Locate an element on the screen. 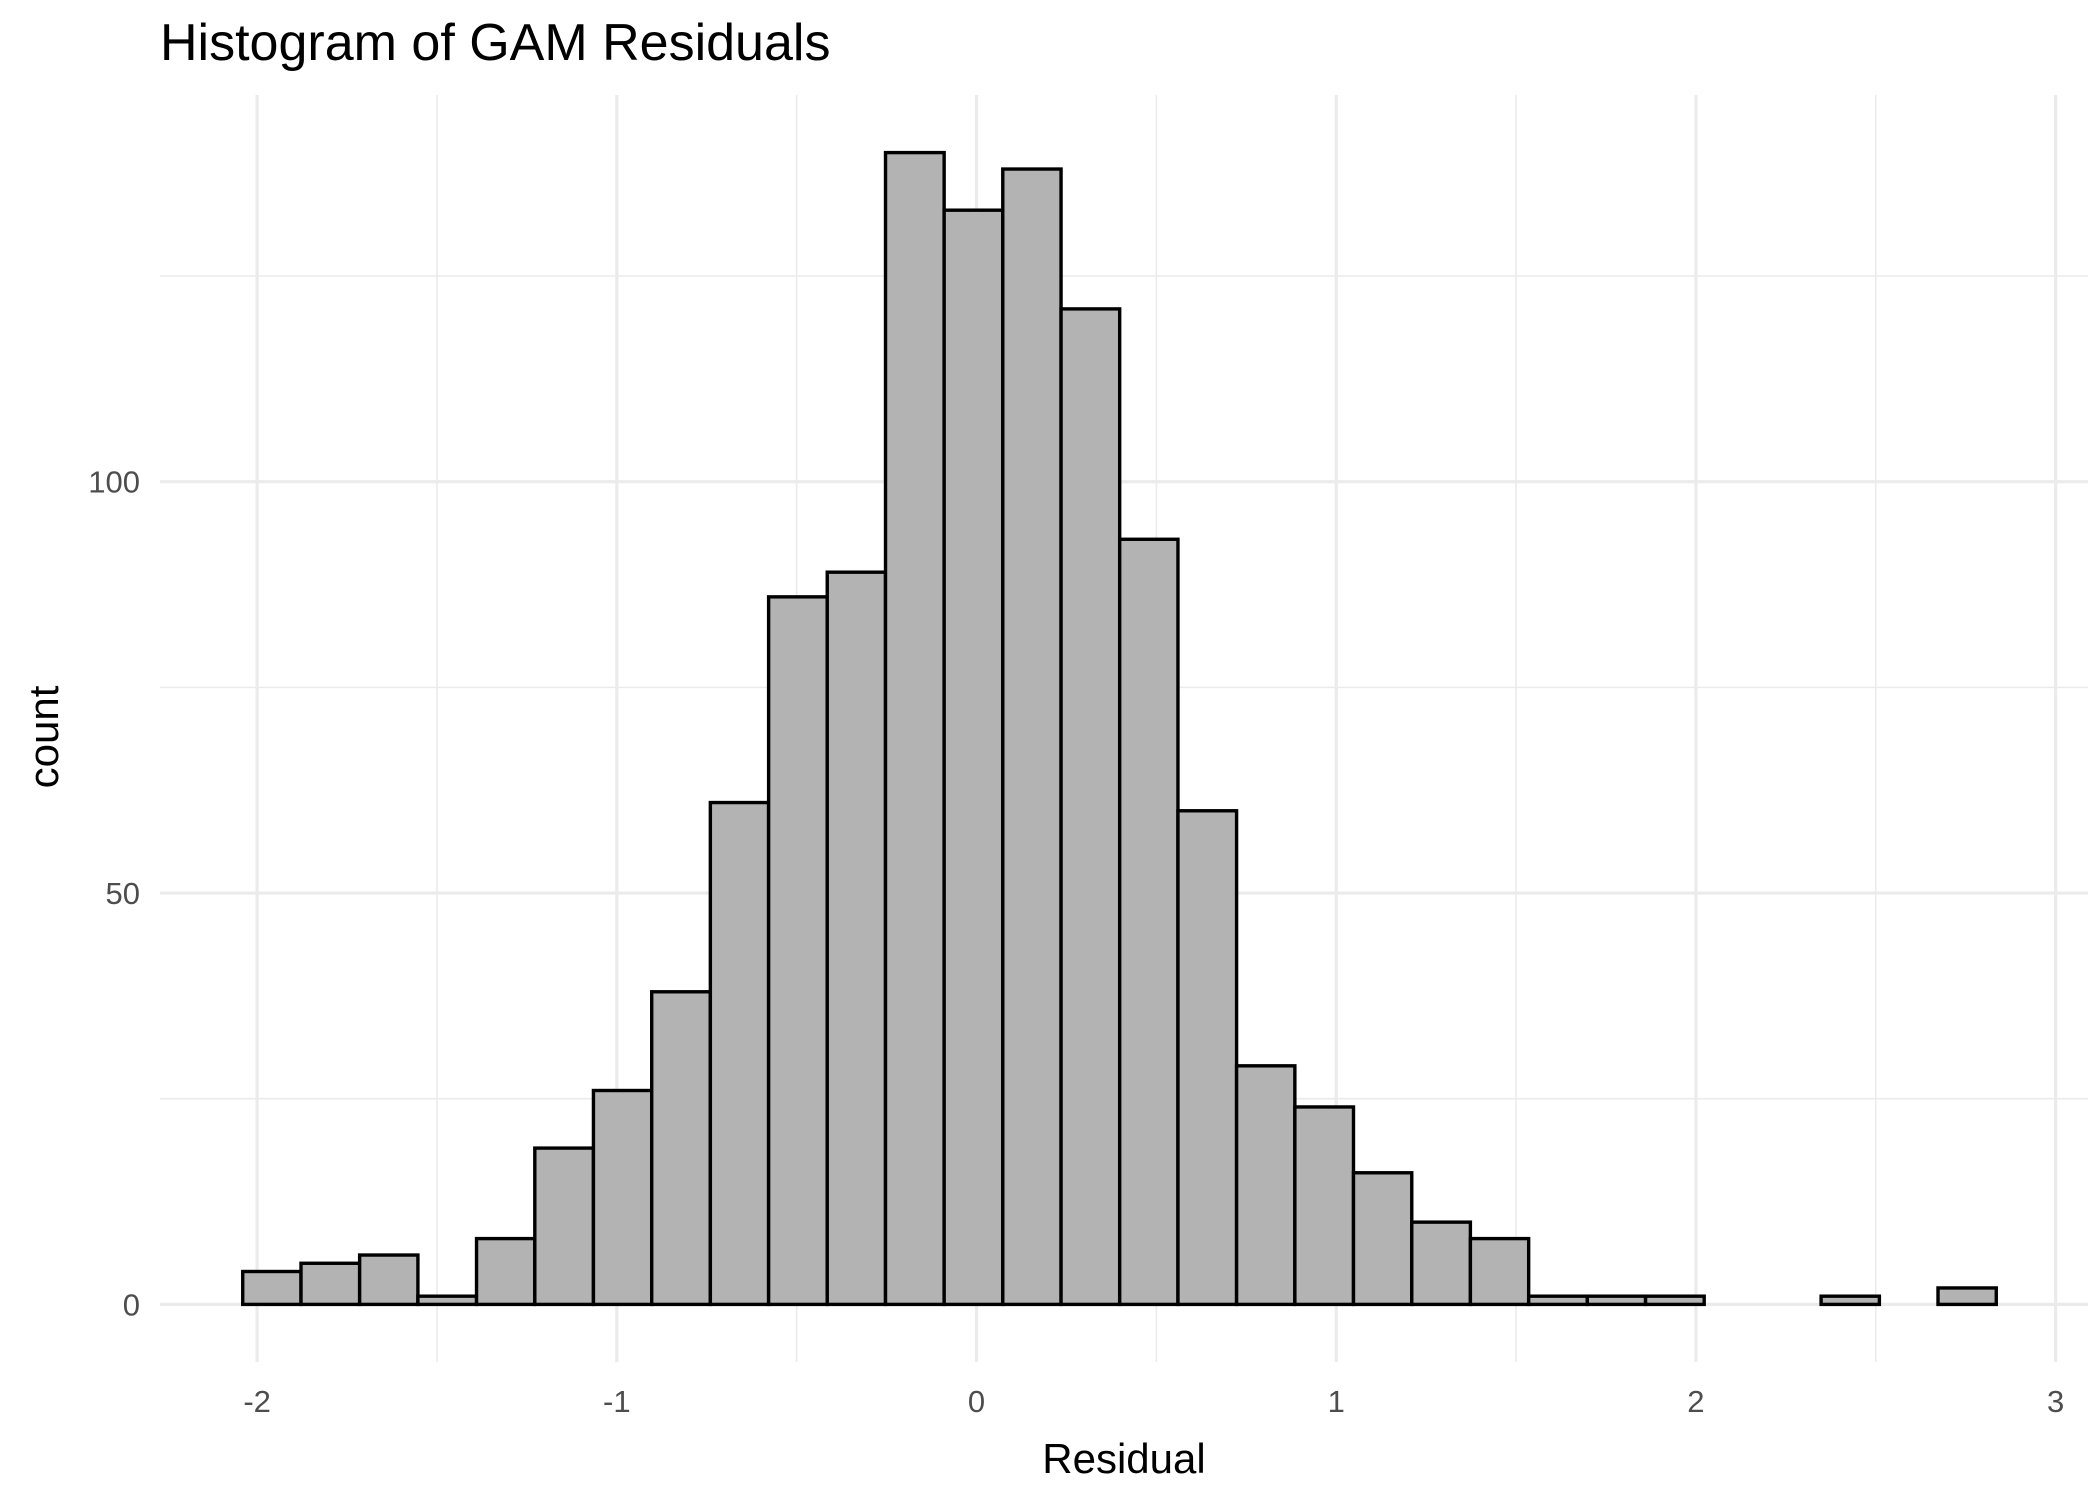 This screenshot has width=2100, height=1500. x-tick-label: 0 is located at coordinates (976, 1401).